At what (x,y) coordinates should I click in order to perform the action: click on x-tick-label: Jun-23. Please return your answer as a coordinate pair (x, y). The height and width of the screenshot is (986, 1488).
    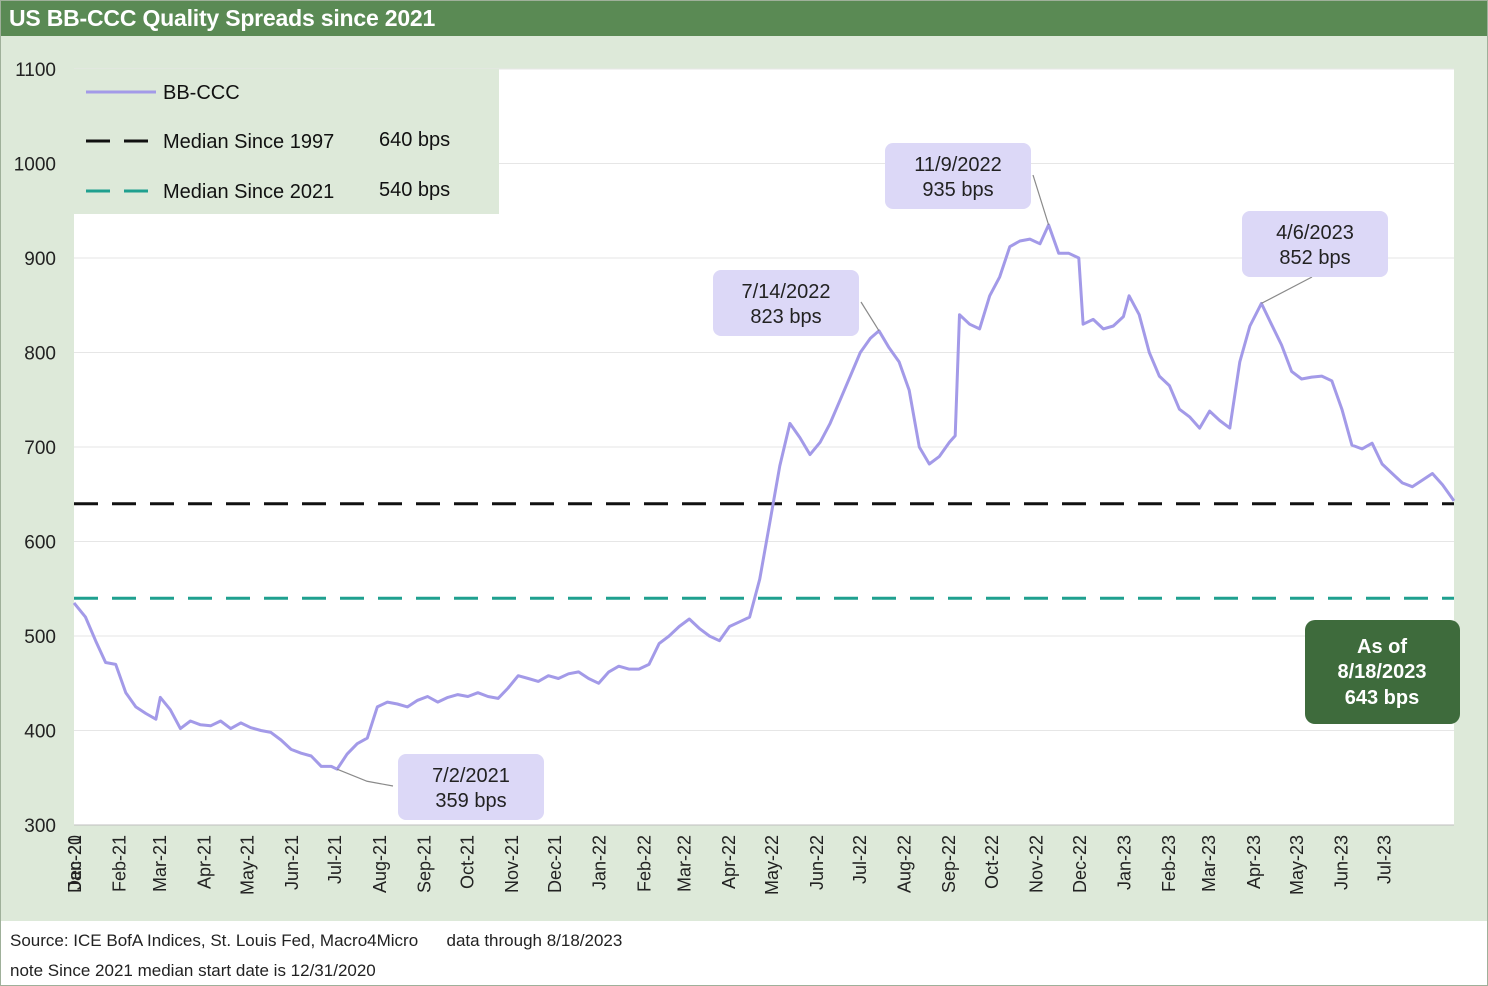
    Looking at the image, I should click on (1341, 862).